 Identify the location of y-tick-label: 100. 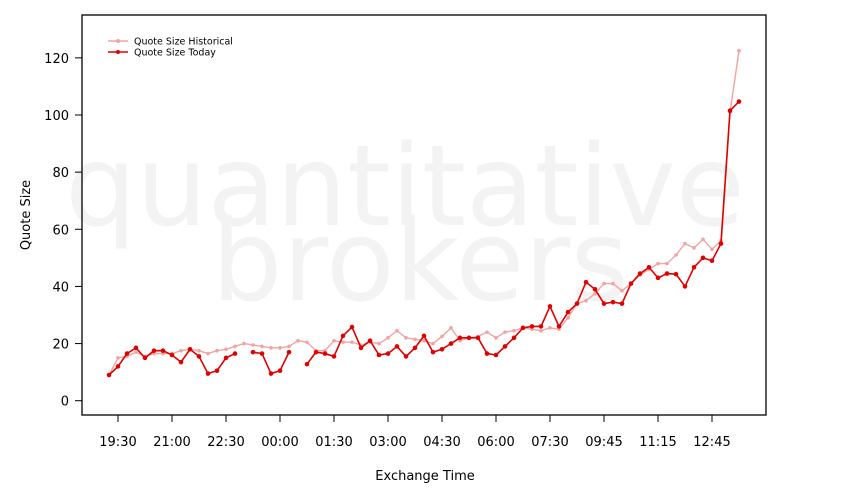
(56, 116).